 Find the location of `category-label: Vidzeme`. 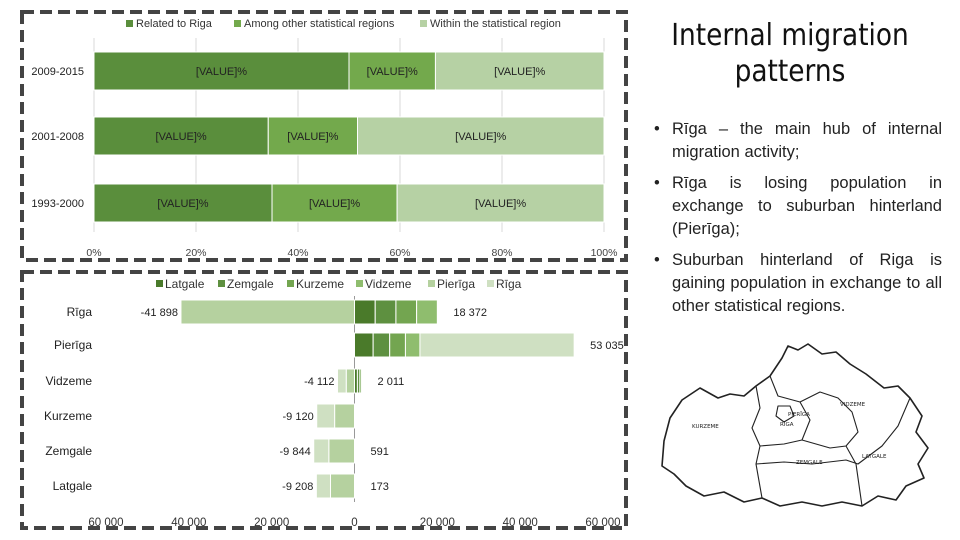

category-label: Vidzeme is located at coordinates (69, 381).